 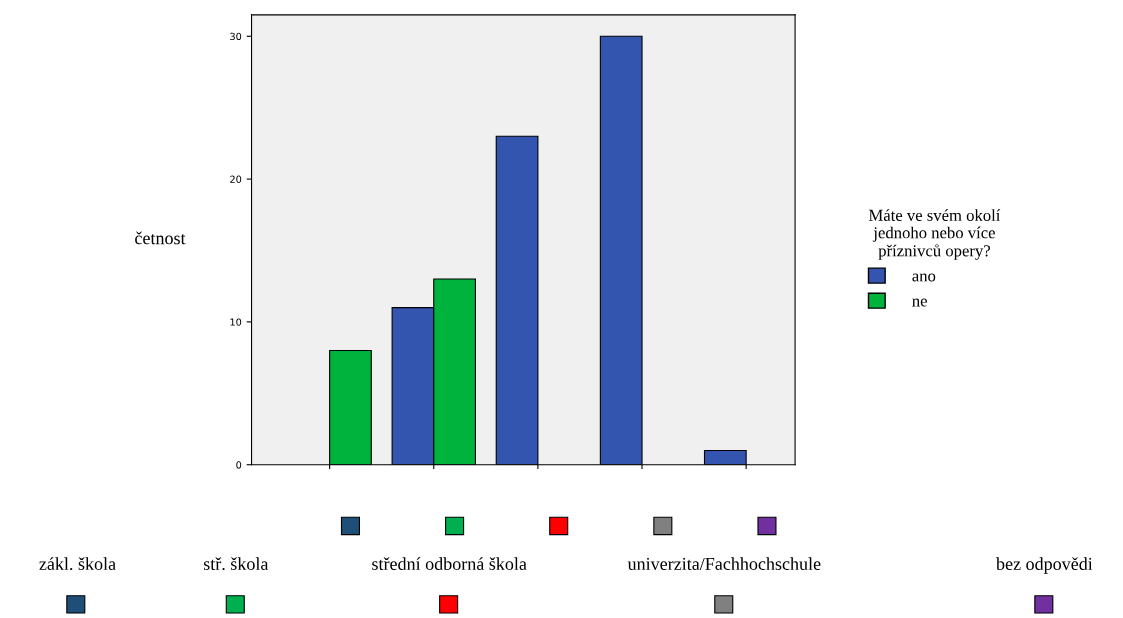 What do you see at coordinates (236, 322) in the screenshot?
I see `y-tick-label: 10` at bounding box center [236, 322].